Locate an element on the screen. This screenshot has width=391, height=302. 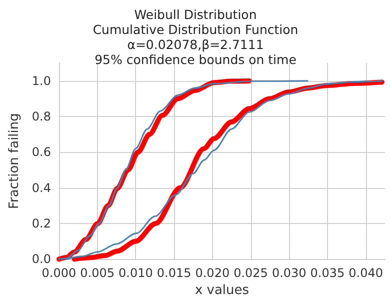
y-tick-label: 0.8 is located at coordinates (41, 116).